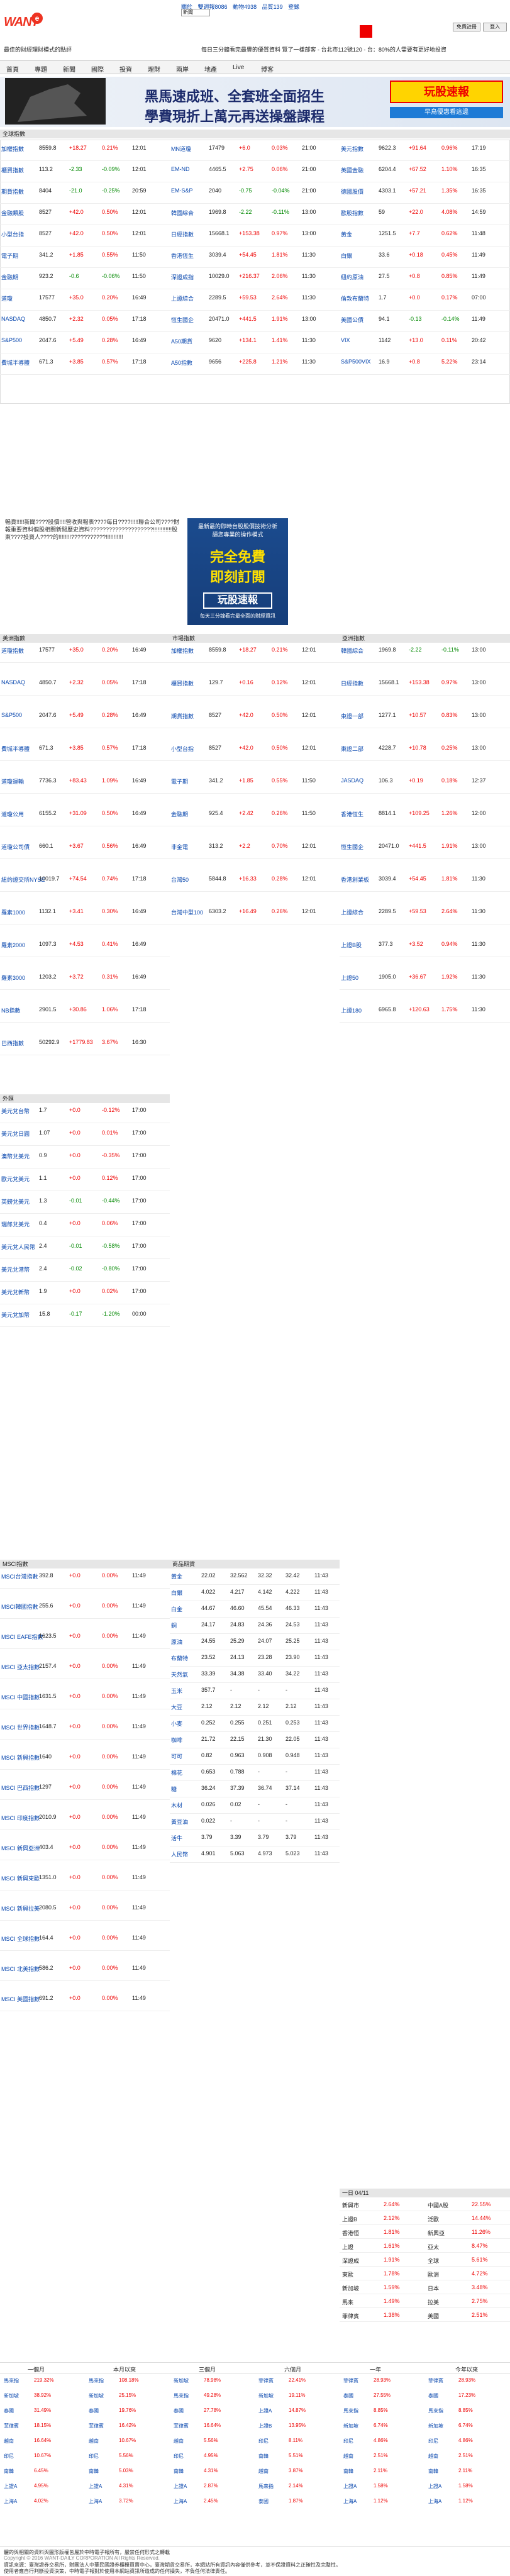 The width and height of the screenshot is (510, 2576). I want to click on commod-row: 原油 24.55 25.29 24.07 25.25 11:43, so click(255, 1642).